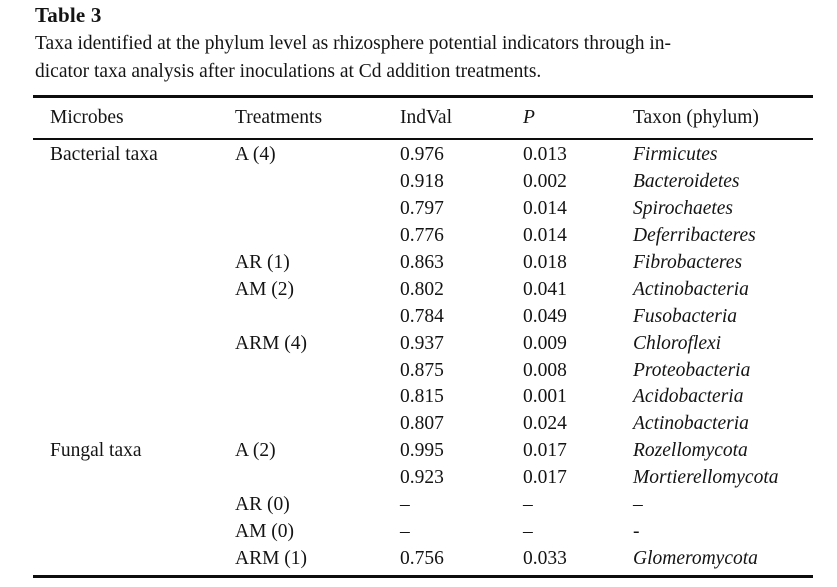  What do you see at coordinates (683, 209) in the screenshot?
I see `cell-taxon: Spirochaetes` at bounding box center [683, 209].